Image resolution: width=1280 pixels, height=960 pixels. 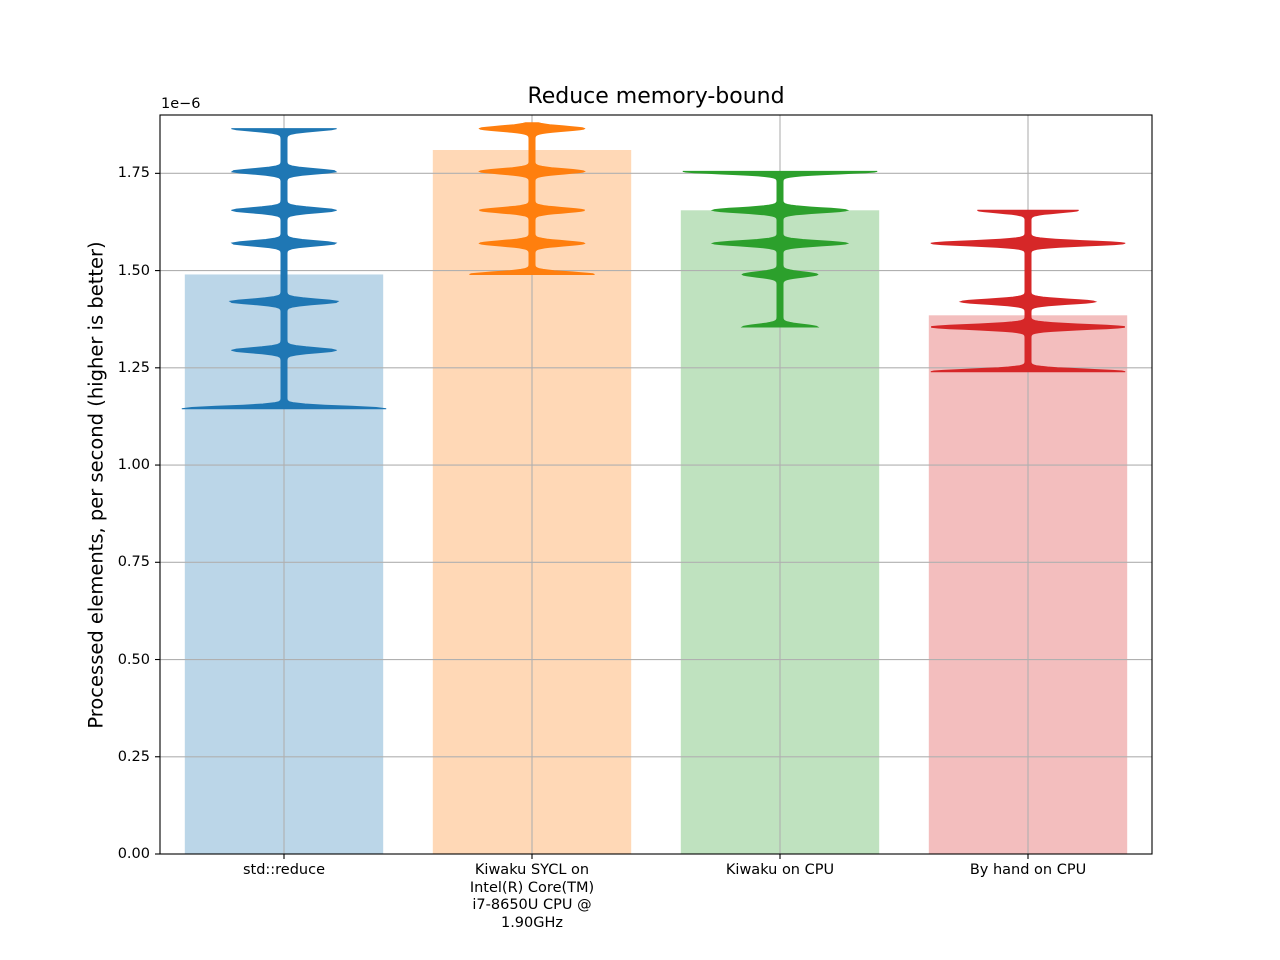 What do you see at coordinates (1028, 870) in the screenshot?
I see `x-tick-label-3: By hand on CPU` at bounding box center [1028, 870].